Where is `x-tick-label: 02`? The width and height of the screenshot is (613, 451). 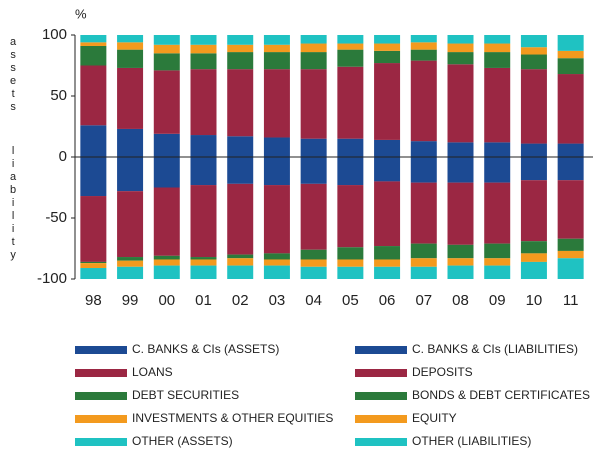 x-tick-label: 02 is located at coordinates (240, 300).